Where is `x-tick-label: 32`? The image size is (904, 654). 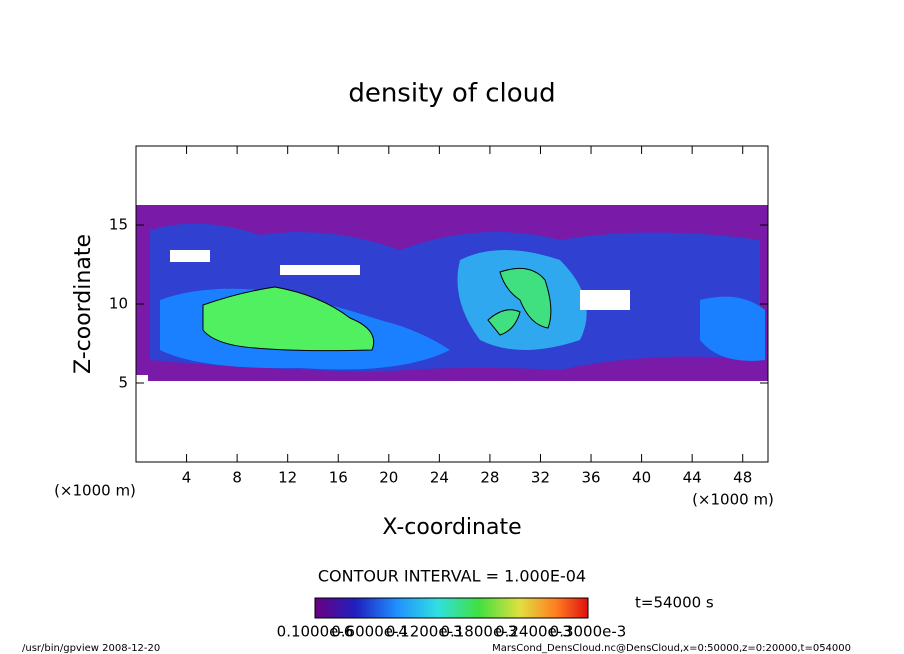
x-tick-label: 32 is located at coordinates (540, 478).